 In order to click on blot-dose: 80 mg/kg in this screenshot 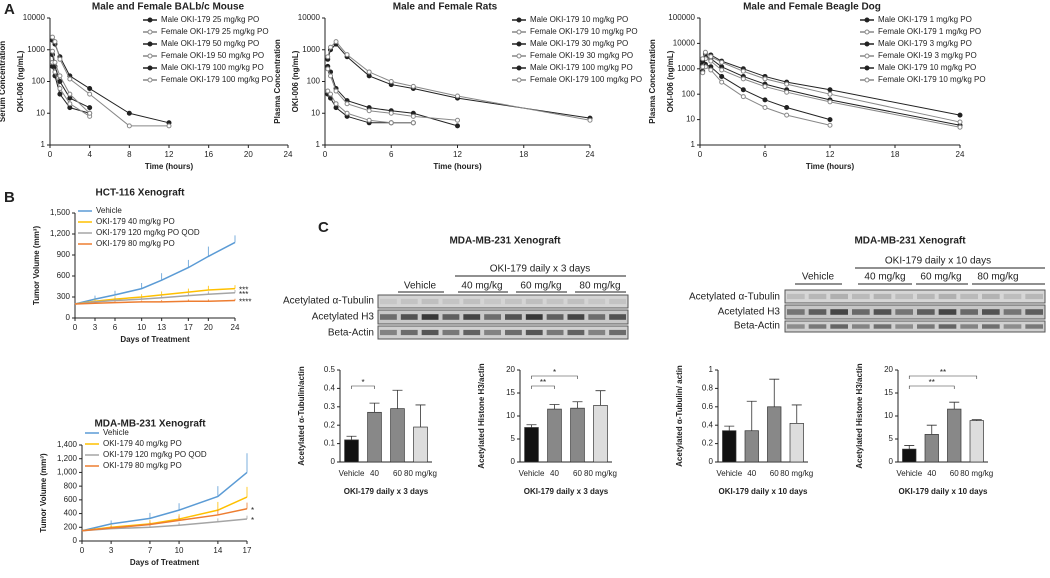, I will do `click(997, 277)`.